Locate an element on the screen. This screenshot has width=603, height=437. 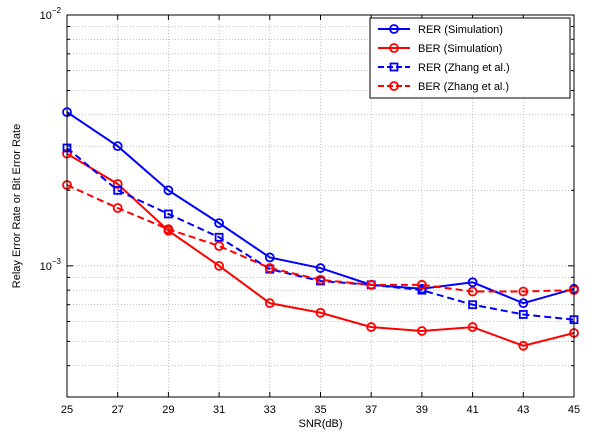
x-tick-label: 43 is located at coordinates (523, 410).